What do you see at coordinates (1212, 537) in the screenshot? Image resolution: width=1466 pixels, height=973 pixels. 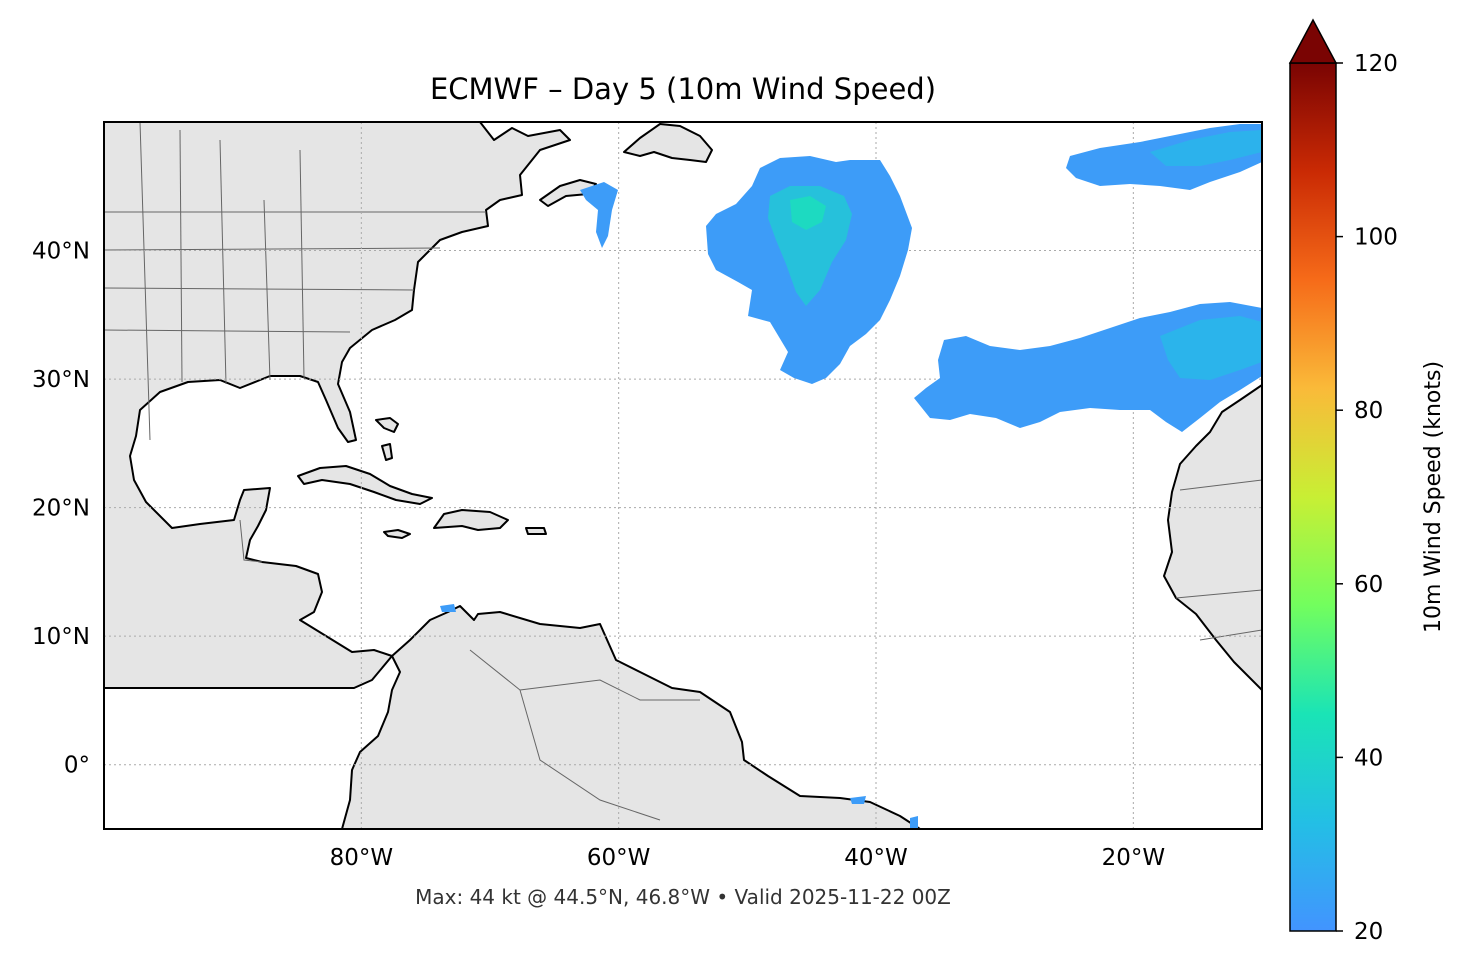 I see `land-africa` at bounding box center [1212, 537].